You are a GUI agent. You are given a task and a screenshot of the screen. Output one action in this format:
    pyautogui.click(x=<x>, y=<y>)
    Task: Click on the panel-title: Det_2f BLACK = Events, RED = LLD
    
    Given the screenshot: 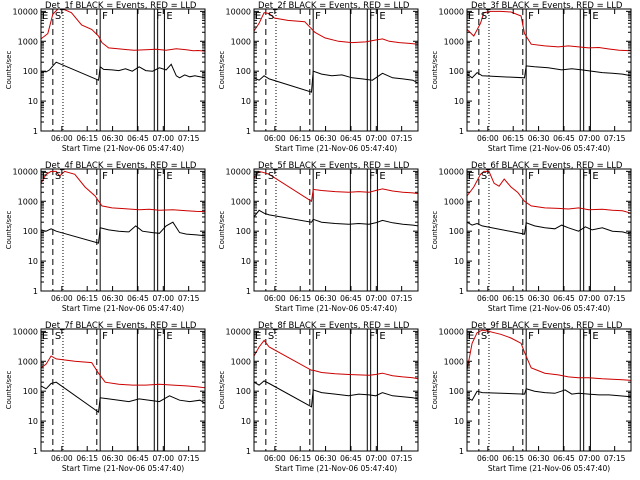 What is the action you would take?
    pyautogui.click(x=334, y=6)
    